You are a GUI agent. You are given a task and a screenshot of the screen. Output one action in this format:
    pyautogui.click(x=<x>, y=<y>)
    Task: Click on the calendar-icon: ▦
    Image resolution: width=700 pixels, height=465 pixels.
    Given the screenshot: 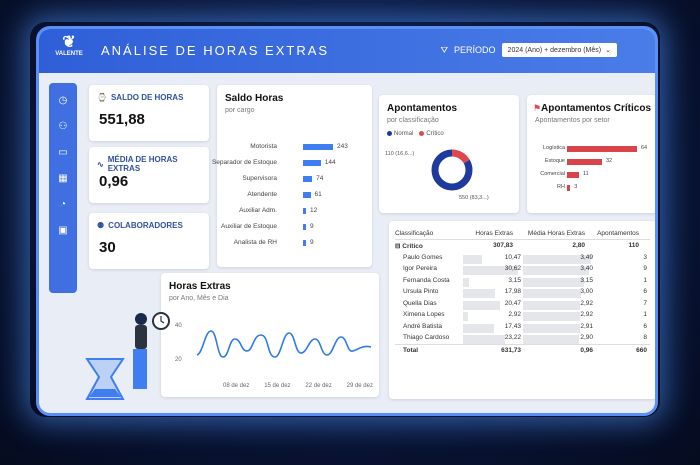 What is the action you would take?
    pyautogui.click(x=63, y=178)
    